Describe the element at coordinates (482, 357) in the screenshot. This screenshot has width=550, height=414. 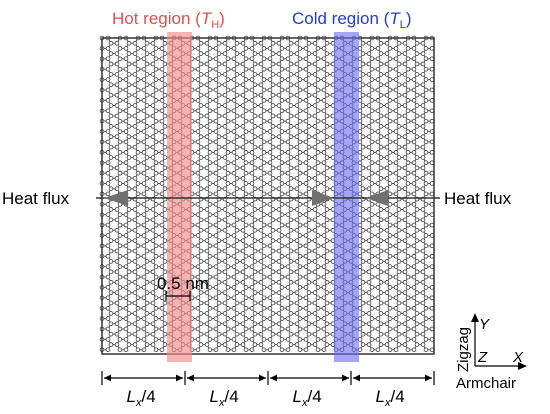
I see `axis-z-label: Z` at that location.